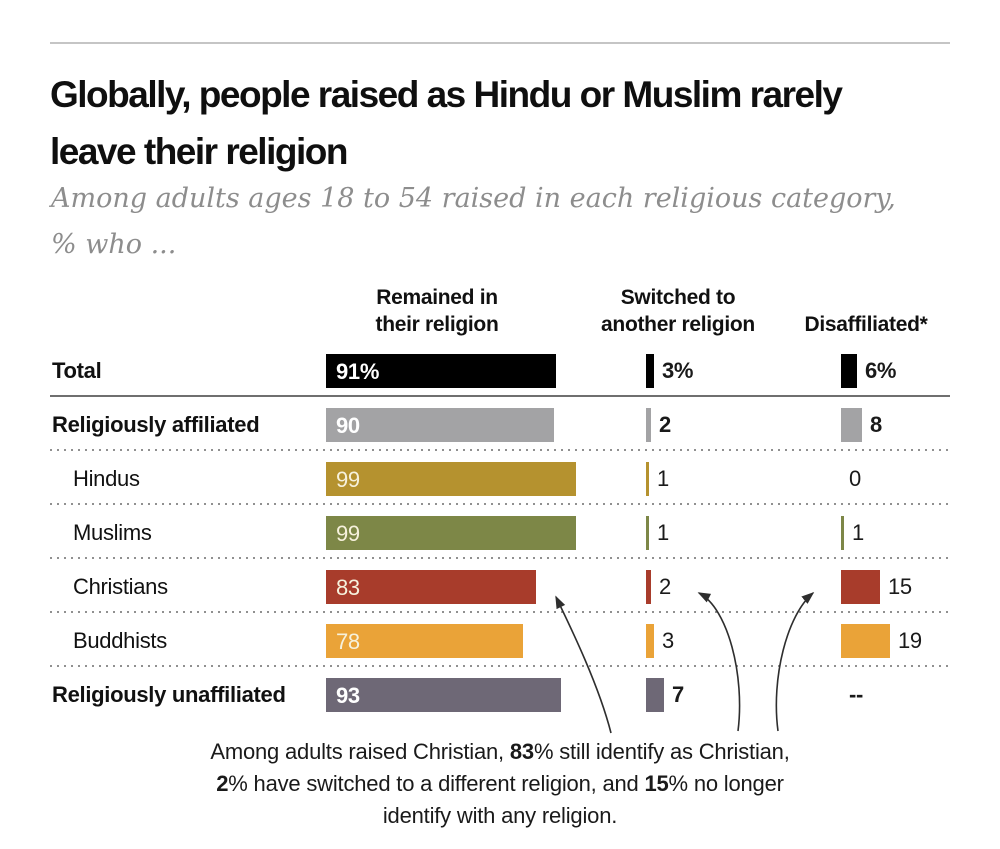  What do you see at coordinates (120, 640) in the screenshot?
I see `row-label: Buddhists` at bounding box center [120, 640].